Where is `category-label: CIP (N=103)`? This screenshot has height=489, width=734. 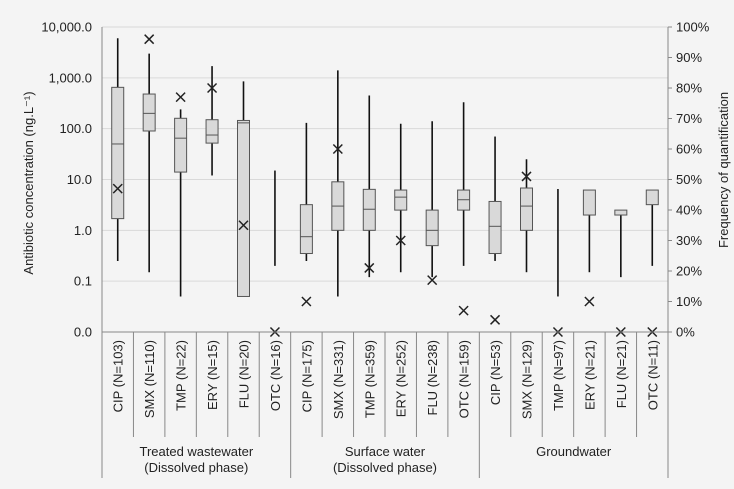
category-label: CIP (N=103) is located at coordinates (118, 376).